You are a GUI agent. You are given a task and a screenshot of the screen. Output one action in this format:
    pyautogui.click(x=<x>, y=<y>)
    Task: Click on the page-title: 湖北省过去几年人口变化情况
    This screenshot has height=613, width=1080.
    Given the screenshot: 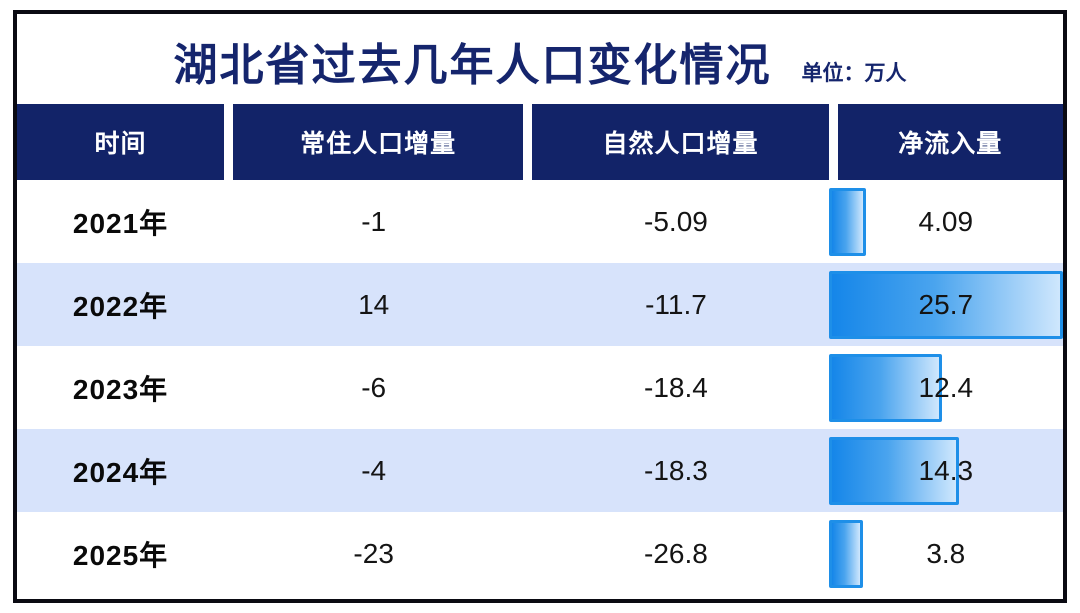 What is the action you would take?
    pyautogui.click(x=472, y=65)
    